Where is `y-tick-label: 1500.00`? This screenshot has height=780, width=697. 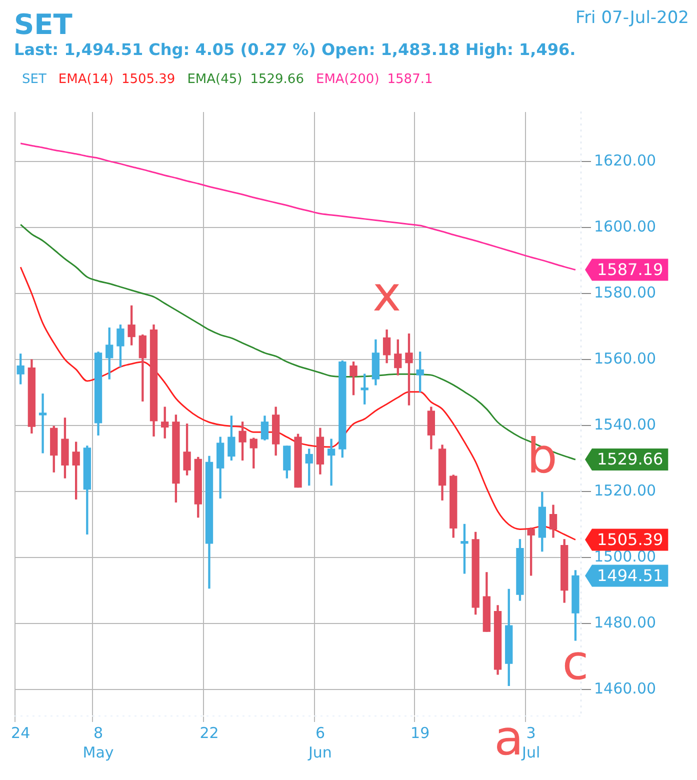
y-tick-label: 1500.00 is located at coordinates (625, 556).